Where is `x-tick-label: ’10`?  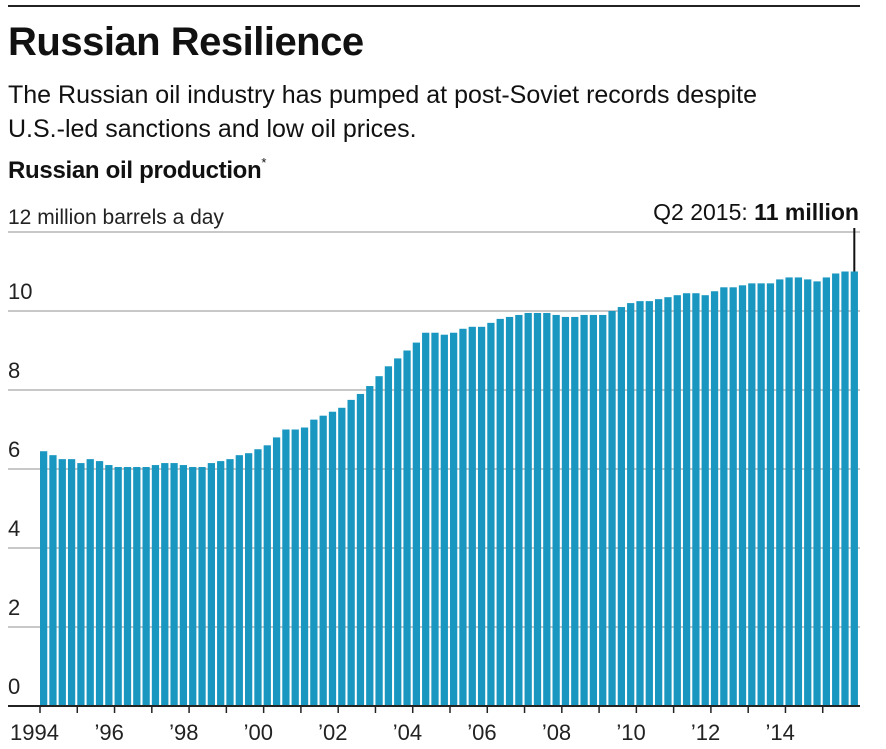 x-tick-label: ’10 is located at coordinates (630, 732).